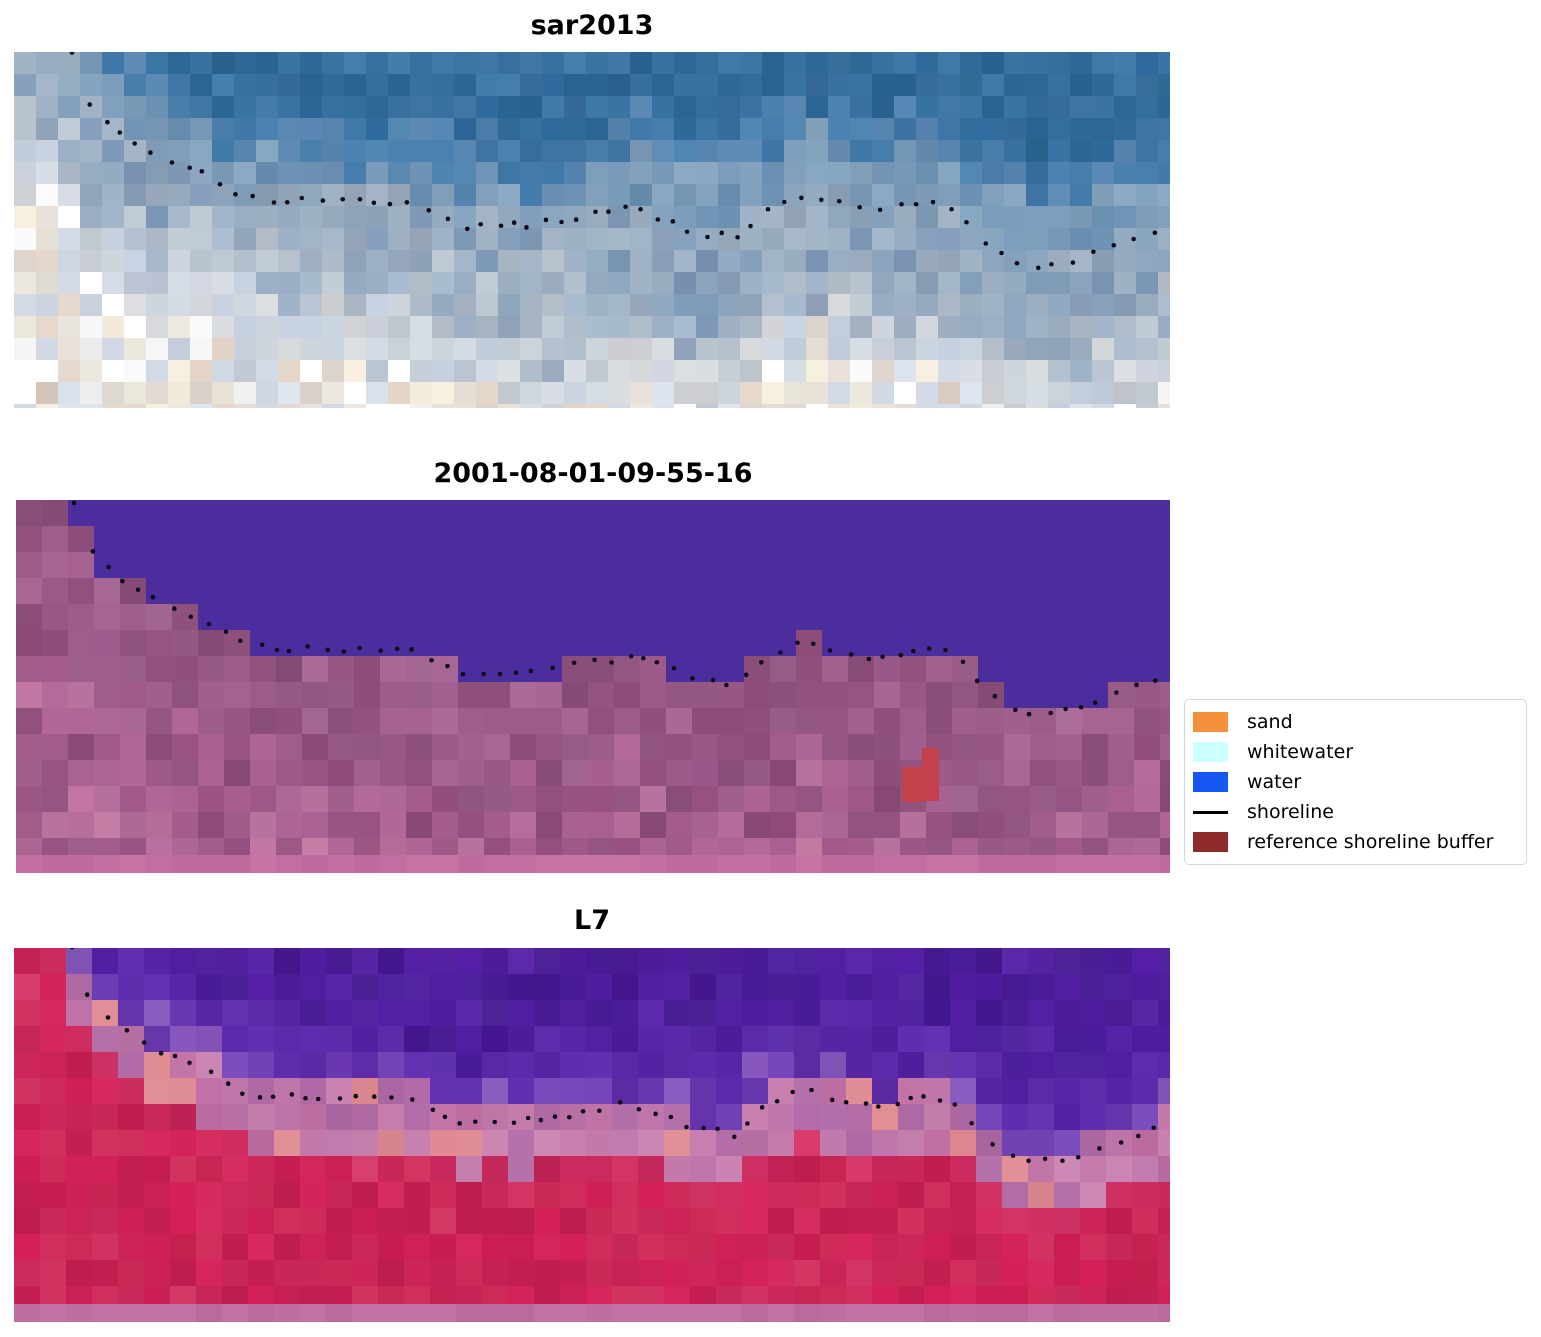  Describe the element at coordinates (592, 920) in the screenshot. I see `panel-title-l7: L7` at that location.